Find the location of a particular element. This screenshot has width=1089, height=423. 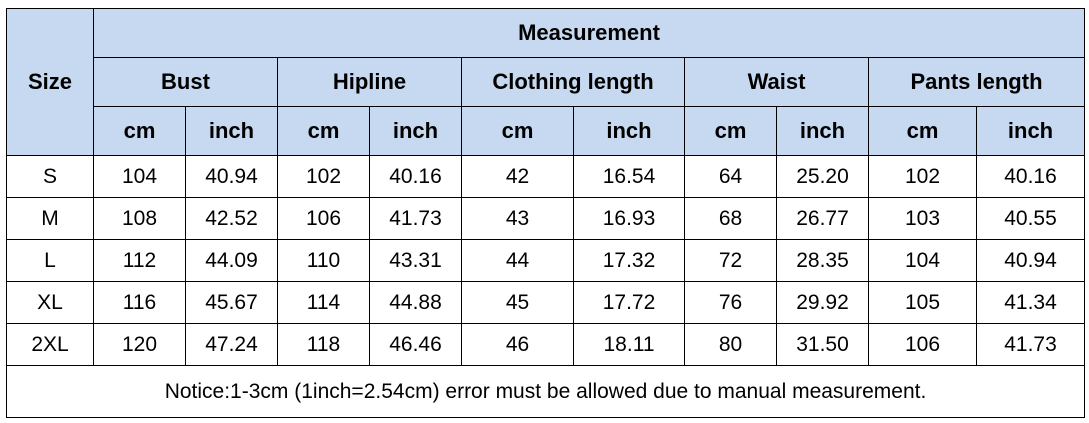

value-cell: 108 is located at coordinates (139, 218).